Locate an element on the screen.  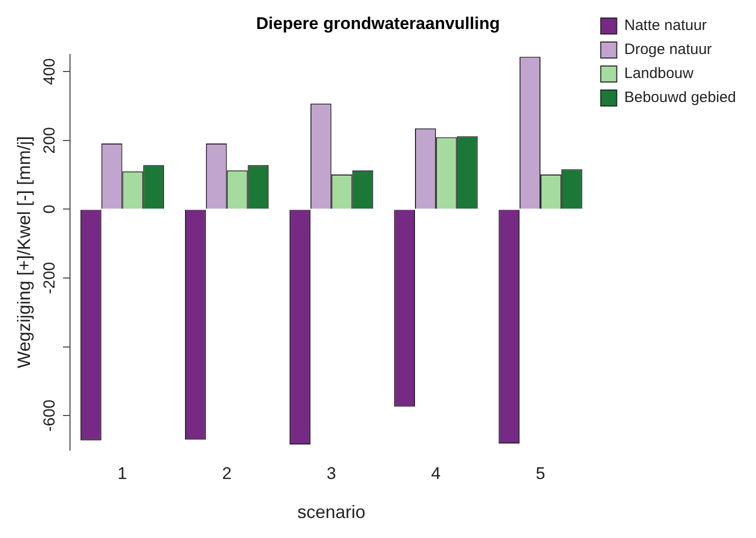
legend-label: Natte natuur is located at coordinates (665, 25).